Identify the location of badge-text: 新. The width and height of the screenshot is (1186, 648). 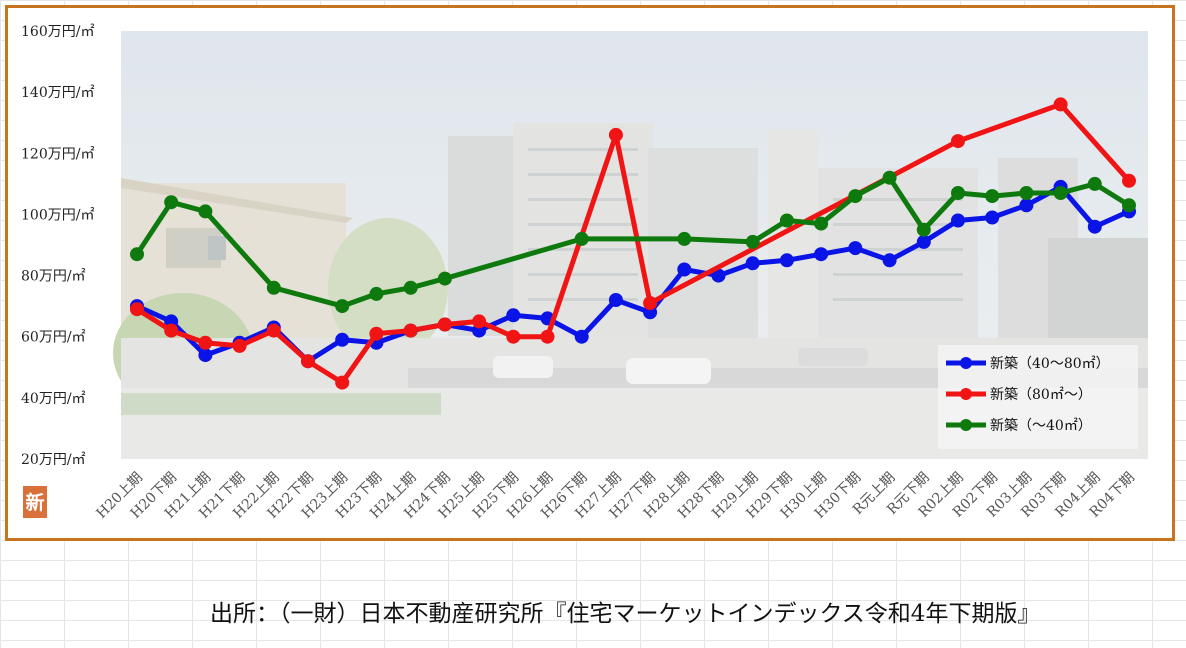
(34, 502).